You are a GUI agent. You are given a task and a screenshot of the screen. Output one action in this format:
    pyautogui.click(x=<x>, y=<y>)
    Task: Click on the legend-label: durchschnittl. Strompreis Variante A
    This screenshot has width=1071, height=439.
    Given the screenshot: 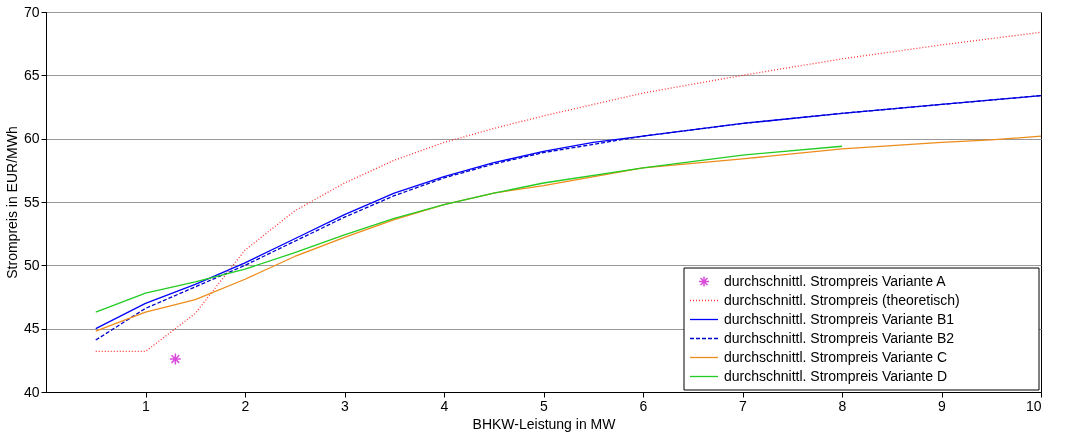 What is the action you would take?
    pyautogui.click(x=835, y=280)
    